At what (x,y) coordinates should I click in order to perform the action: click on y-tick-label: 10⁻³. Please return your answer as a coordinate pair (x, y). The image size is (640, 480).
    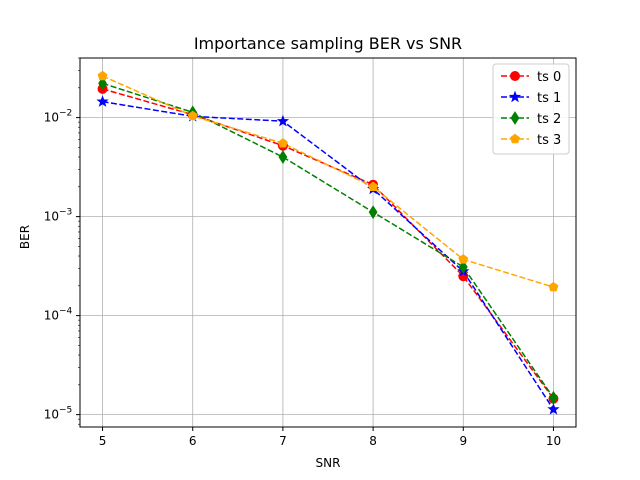
    Looking at the image, I should click on (58, 216).